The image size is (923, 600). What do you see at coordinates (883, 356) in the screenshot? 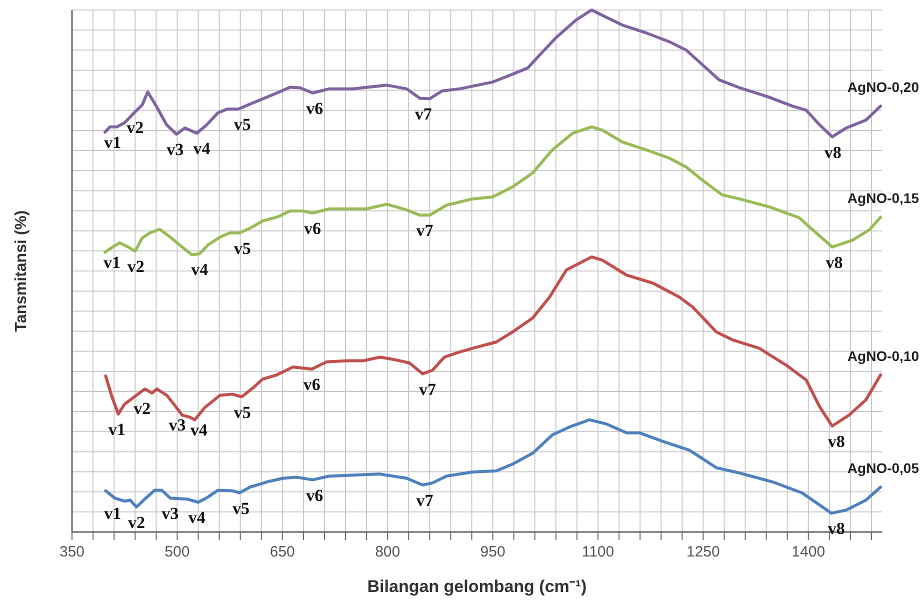
I see `series-label: AgNO-0,10` at bounding box center [883, 356].